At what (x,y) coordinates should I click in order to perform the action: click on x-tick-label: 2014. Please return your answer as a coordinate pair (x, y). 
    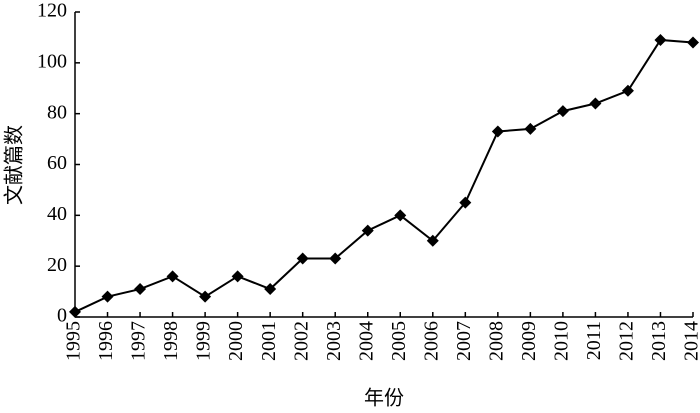
    Looking at the image, I should click on (690, 341).